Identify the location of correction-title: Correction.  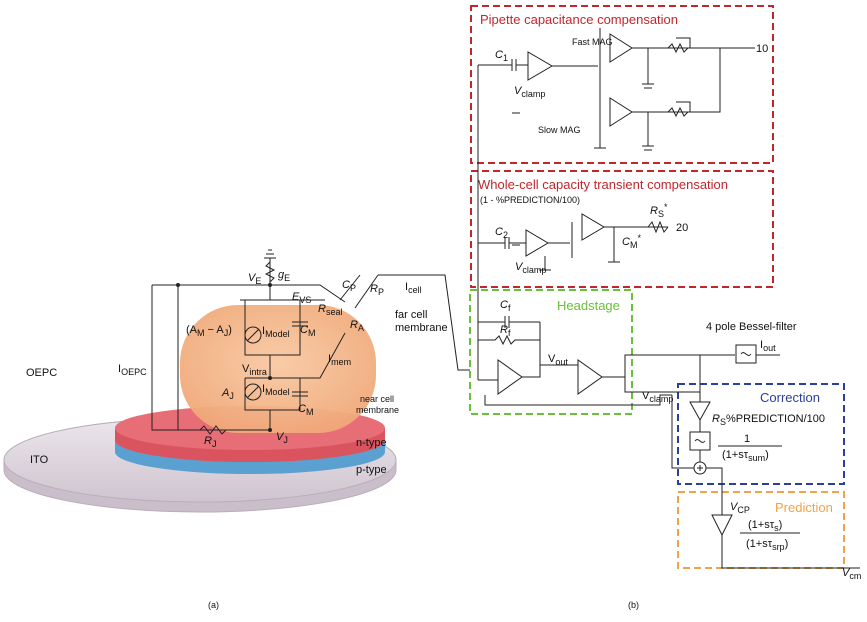
(790, 397).